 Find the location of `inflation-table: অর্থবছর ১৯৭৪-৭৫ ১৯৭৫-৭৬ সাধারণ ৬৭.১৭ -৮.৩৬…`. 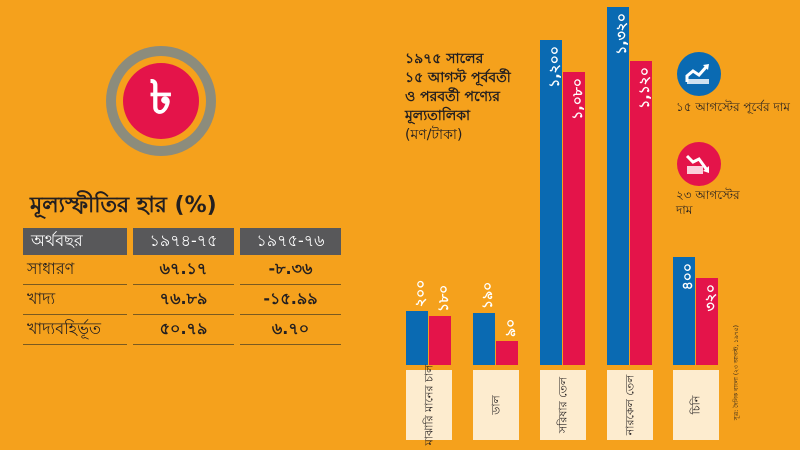

inflation-table: অর্থবছর ১৯৭৪-৭৫ ১৯৭৫-৭৬ সাধারণ ৬৭.১৭ -৮.৩৬… is located at coordinates (182, 286).